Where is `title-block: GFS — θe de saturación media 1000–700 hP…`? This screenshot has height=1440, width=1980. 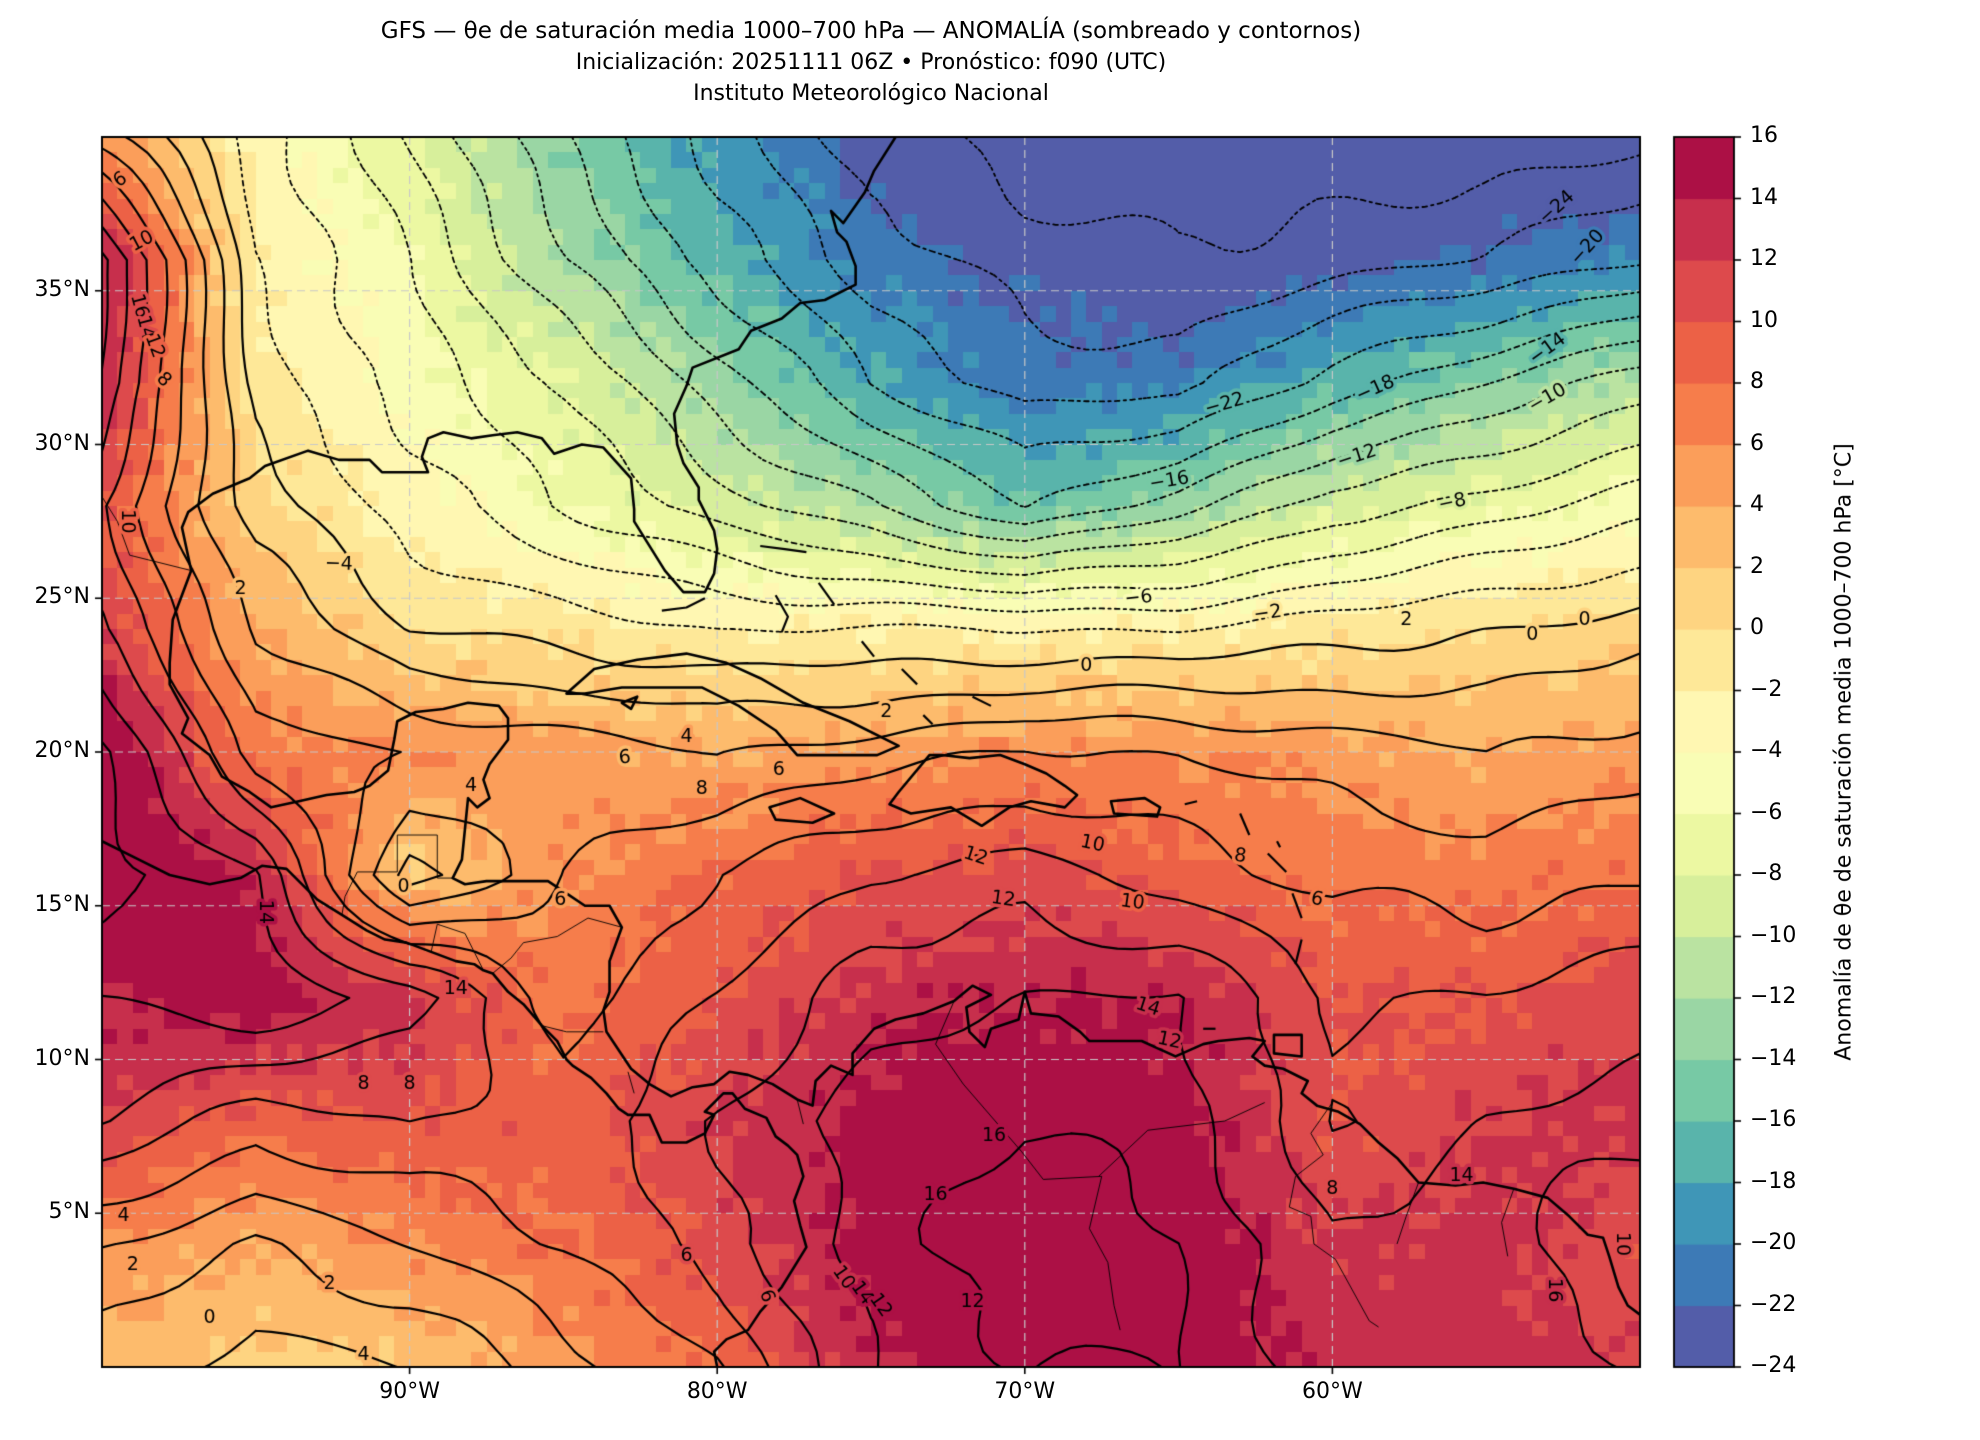
title-block: GFS — θe de saturación media 1000–700 hP… is located at coordinates (871, 62).